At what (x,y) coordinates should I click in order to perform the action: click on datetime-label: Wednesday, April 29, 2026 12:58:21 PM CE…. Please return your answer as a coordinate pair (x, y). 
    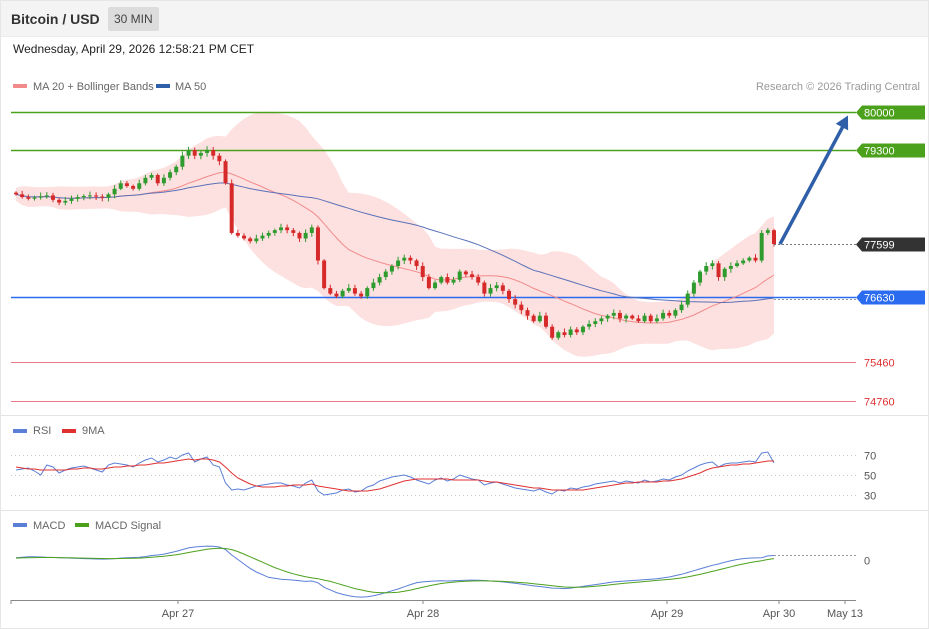
    Looking at the image, I should click on (134, 49).